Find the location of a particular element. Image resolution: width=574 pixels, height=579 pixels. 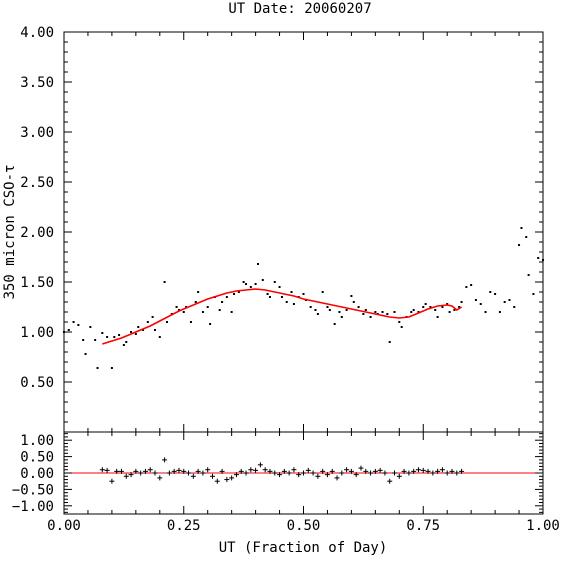

main-y-tick-label: 2.00 is located at coordinates (37, 233).